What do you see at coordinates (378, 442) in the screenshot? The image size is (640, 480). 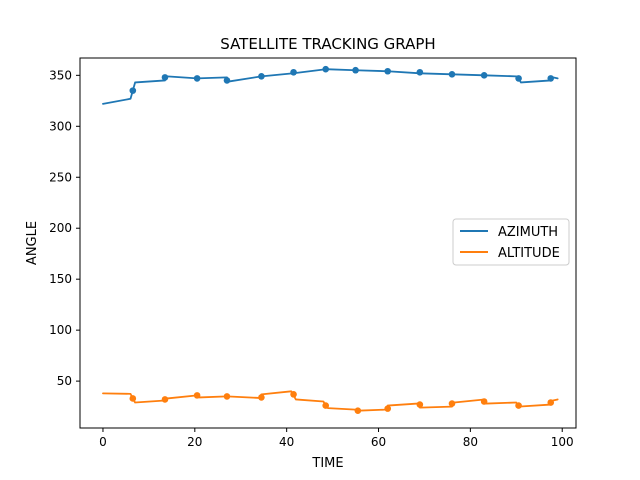 I see `x-tick-label: 60` at bounding box center [378, 442].